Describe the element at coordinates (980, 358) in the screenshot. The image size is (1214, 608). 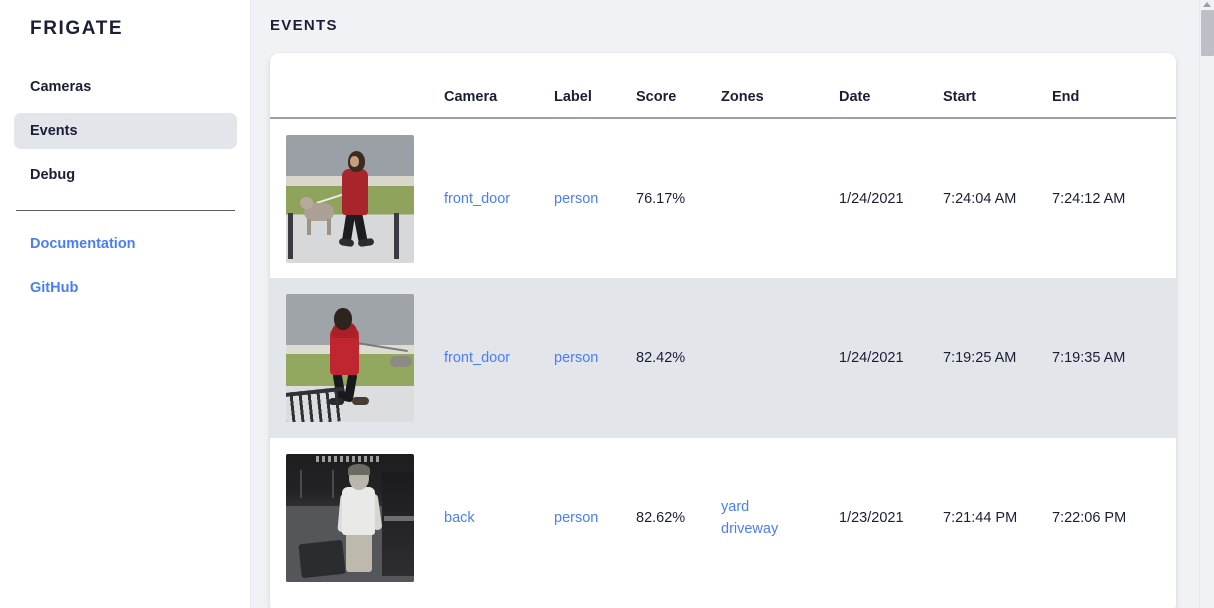
I see `event-start-cell: 7:19:25 AM` at that location.